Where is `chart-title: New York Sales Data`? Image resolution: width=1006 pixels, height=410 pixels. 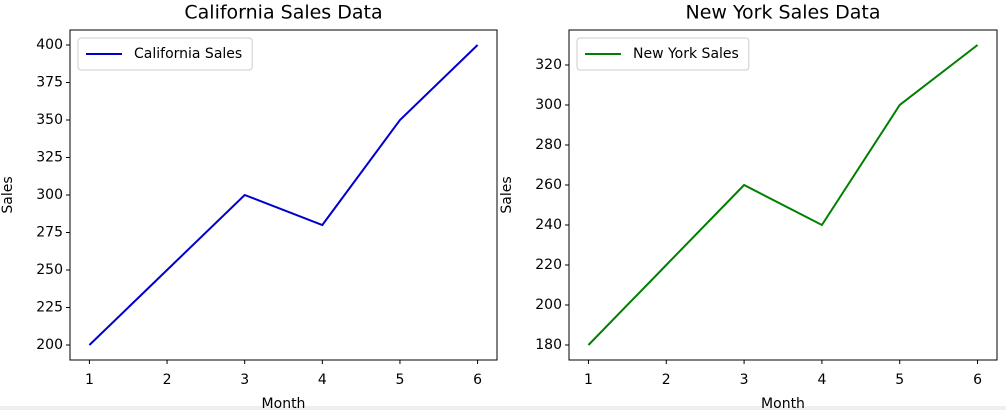
chart-title: New York Sales Data is located at coordinates (782, 13).